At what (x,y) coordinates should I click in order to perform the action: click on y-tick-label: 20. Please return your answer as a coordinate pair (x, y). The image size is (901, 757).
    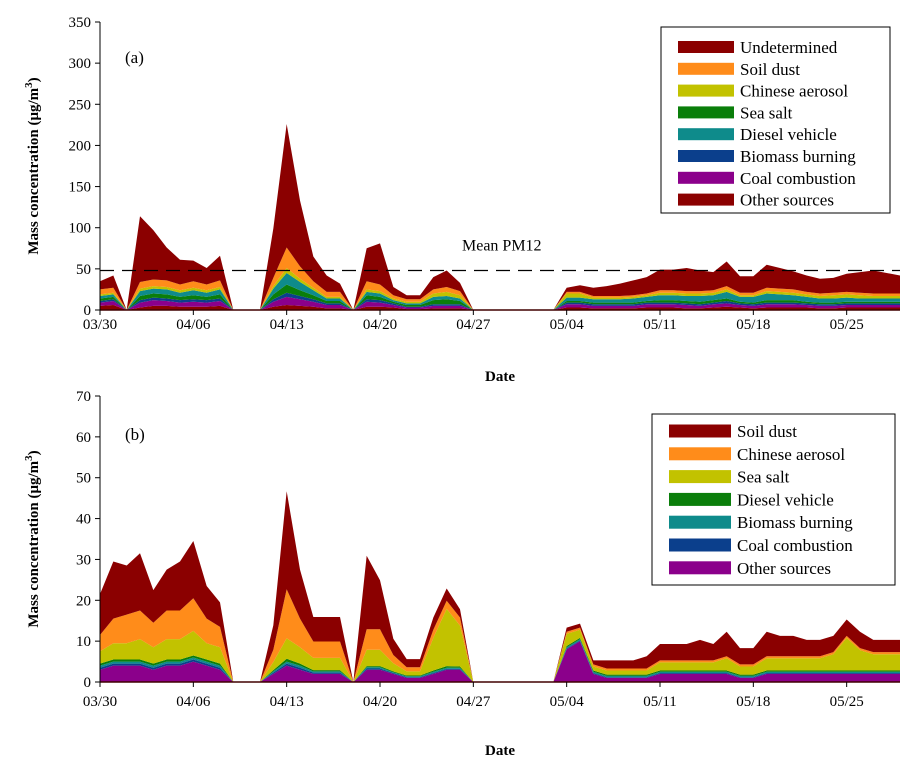
    Looking at the image, I should click on (83, 601).